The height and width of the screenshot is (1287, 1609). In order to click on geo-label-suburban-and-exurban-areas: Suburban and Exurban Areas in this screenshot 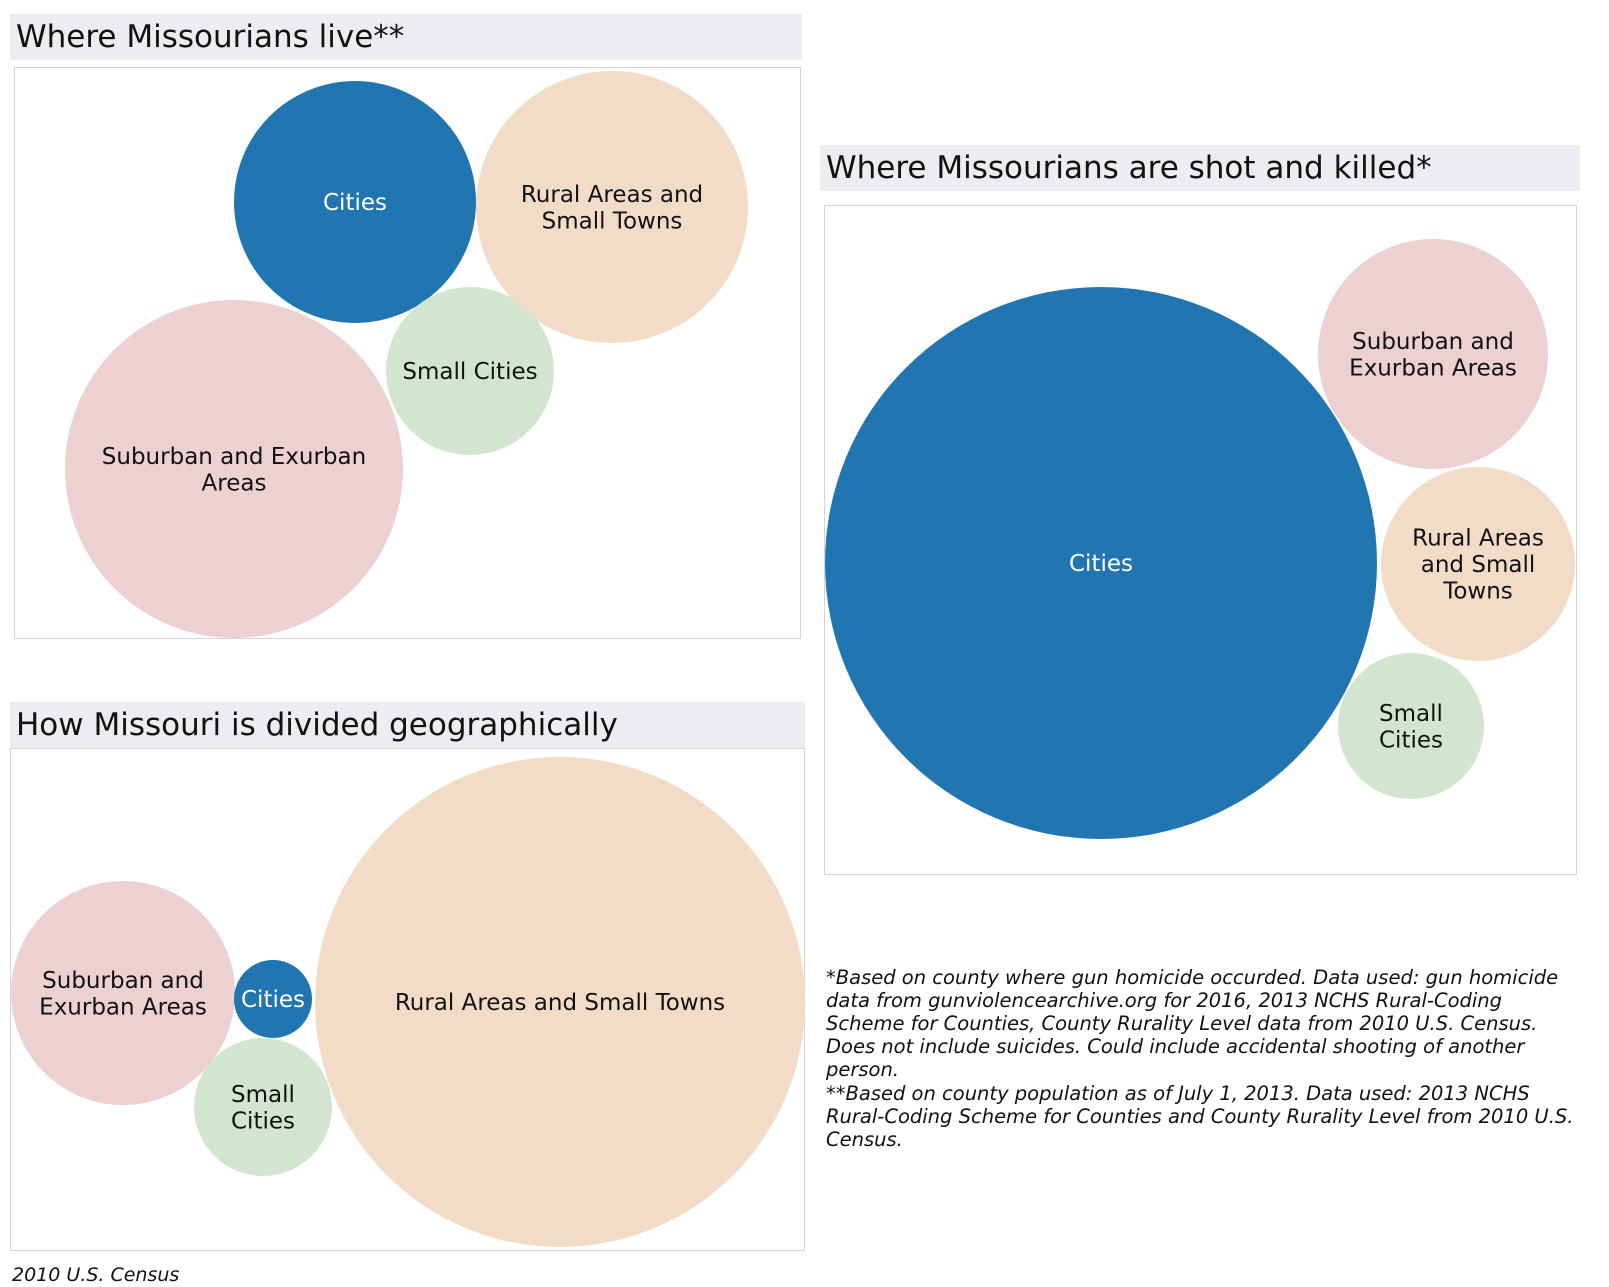, I will do `click(123, 994)`.